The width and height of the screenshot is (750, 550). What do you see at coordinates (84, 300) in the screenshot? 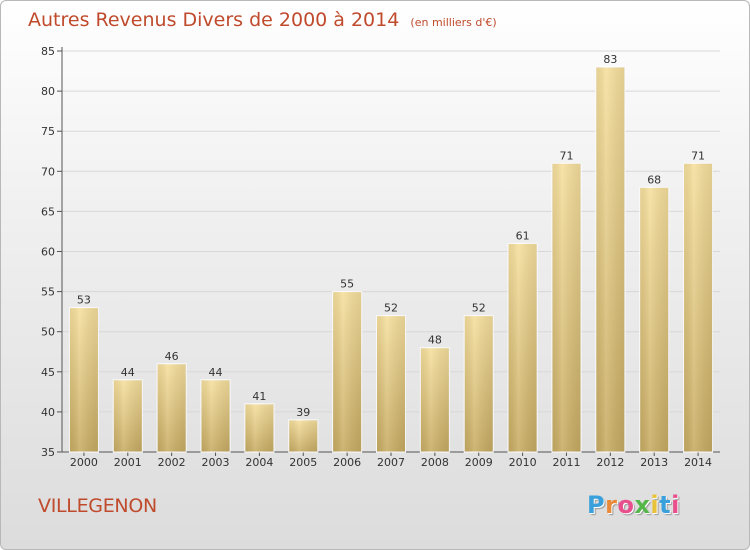
I see `data-label: 53` at bounding box center [84, 300].